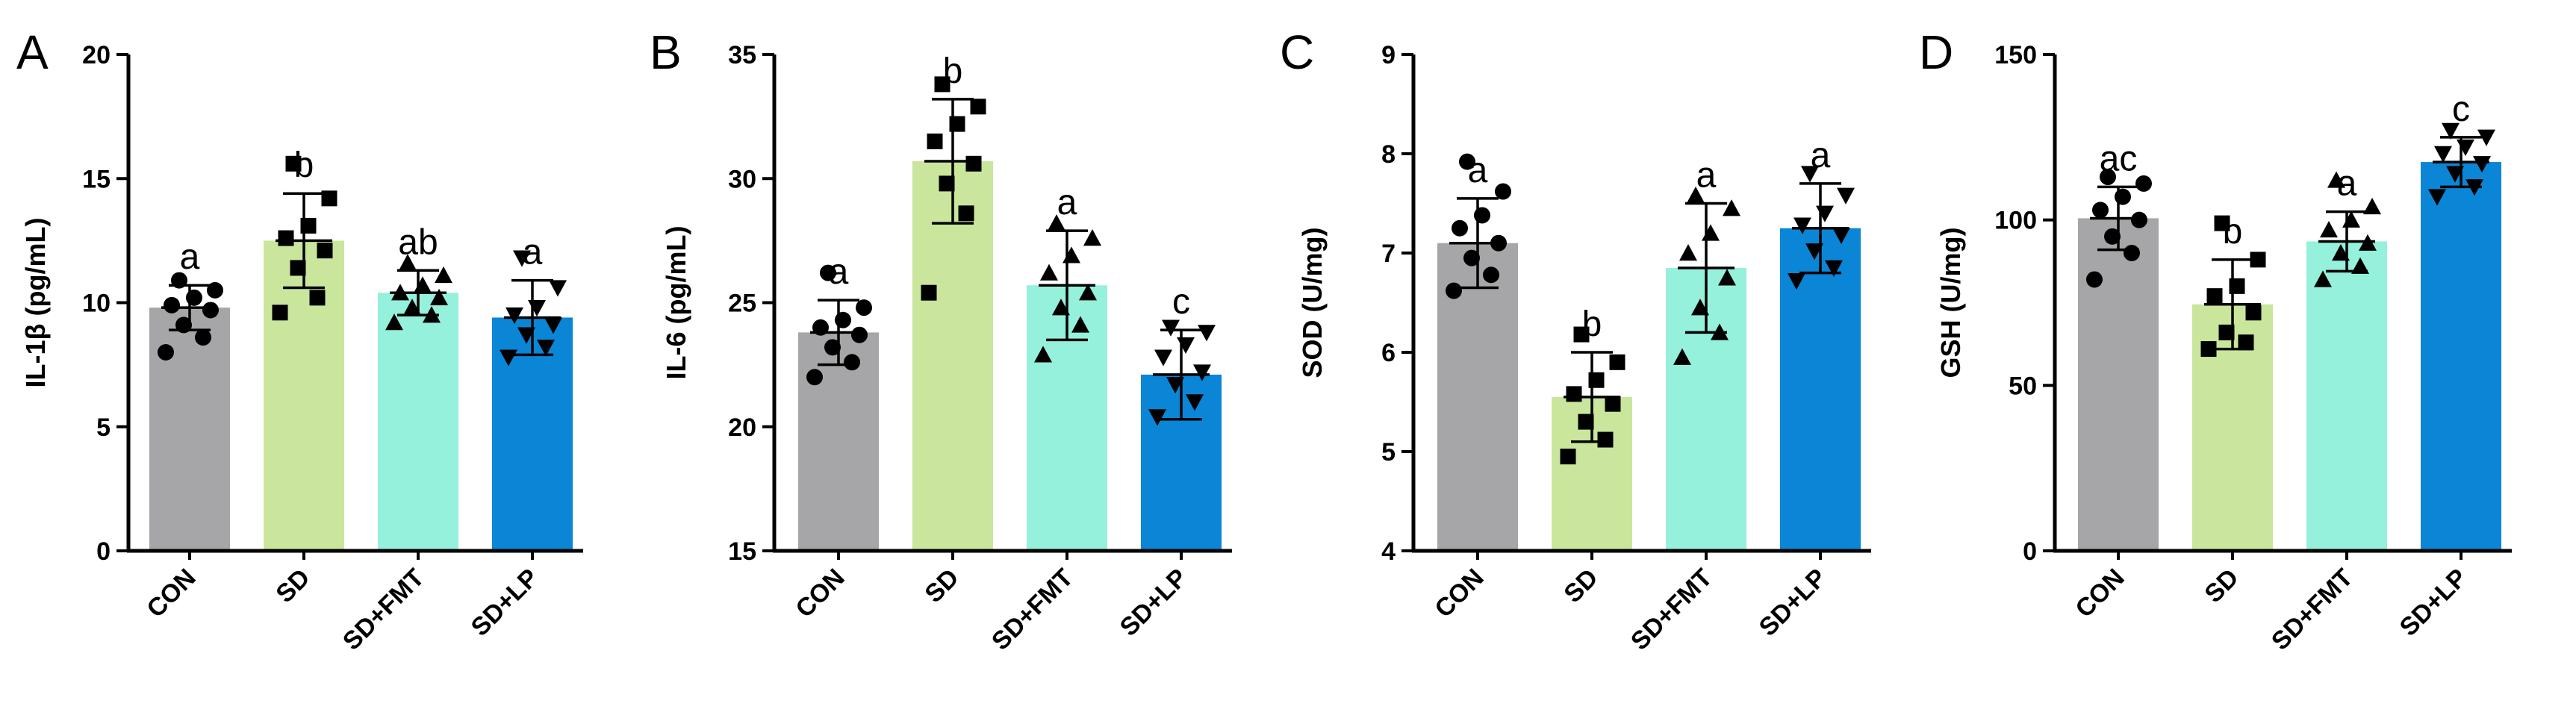 The image size is (2576, 727). I want to click on significance-letter: c, so click(1181, 302).